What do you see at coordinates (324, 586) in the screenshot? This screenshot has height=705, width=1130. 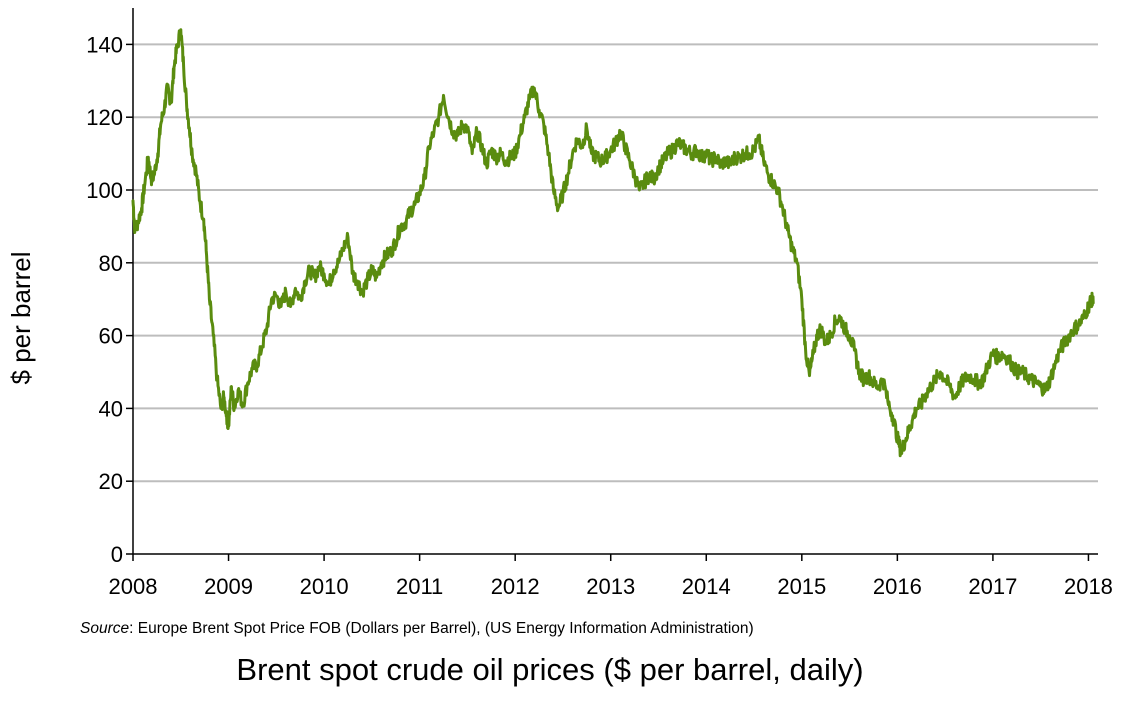 I see `x-tick-label: 2010` at bounding box center [324, 586].